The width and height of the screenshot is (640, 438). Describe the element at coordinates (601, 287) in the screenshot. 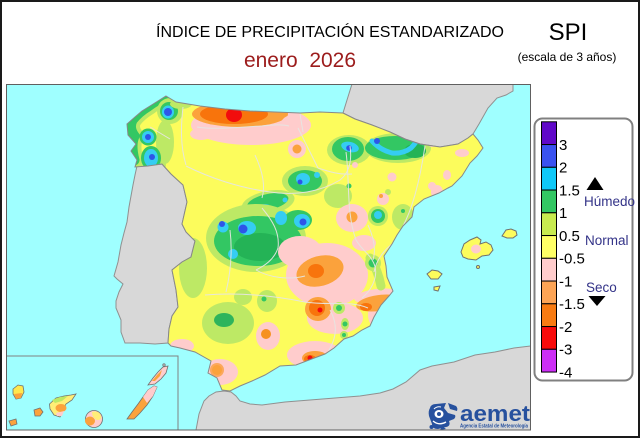

I see `svg-text: Seco` at that location.